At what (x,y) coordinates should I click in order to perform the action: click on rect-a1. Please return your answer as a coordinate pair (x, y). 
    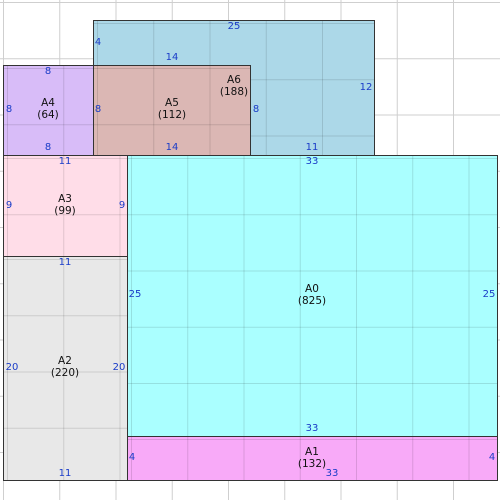
    Looking at the image, I should click on (312, 458).